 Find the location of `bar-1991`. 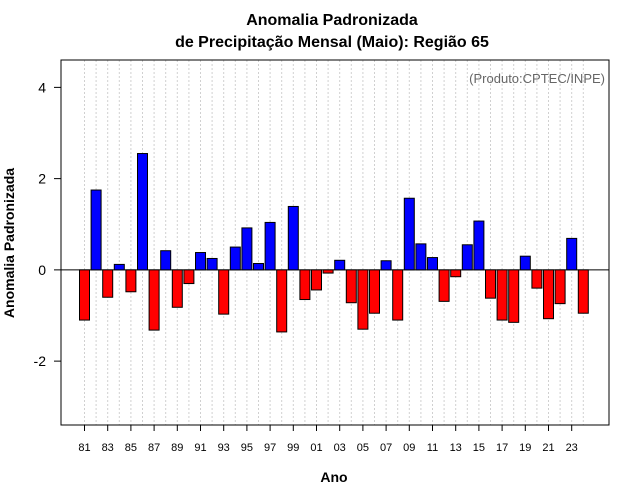

bar-1991 is located at coordinates (200, 261).